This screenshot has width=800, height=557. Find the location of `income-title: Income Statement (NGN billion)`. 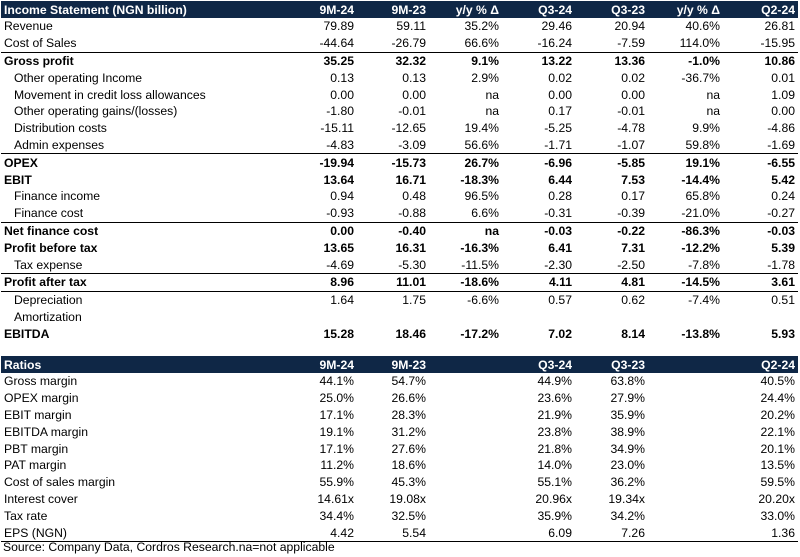

income-title: Income Statement (NGN billion) is located at coordinates (143, 9).